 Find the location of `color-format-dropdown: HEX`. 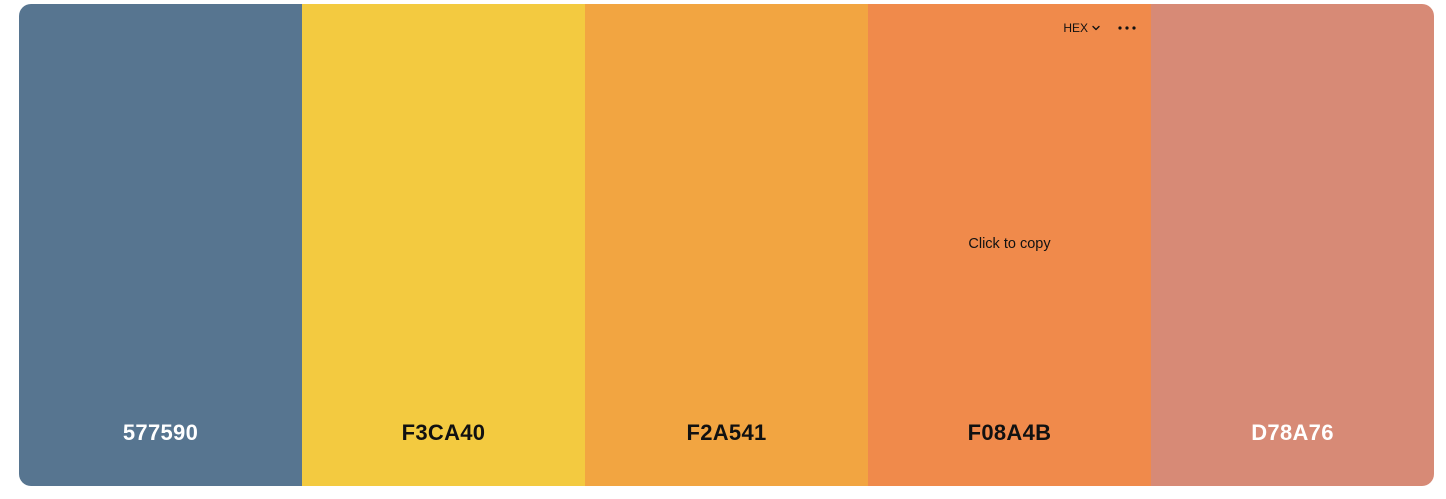

color-format-dropdown: HEX is located at coordinates (1082, 28).